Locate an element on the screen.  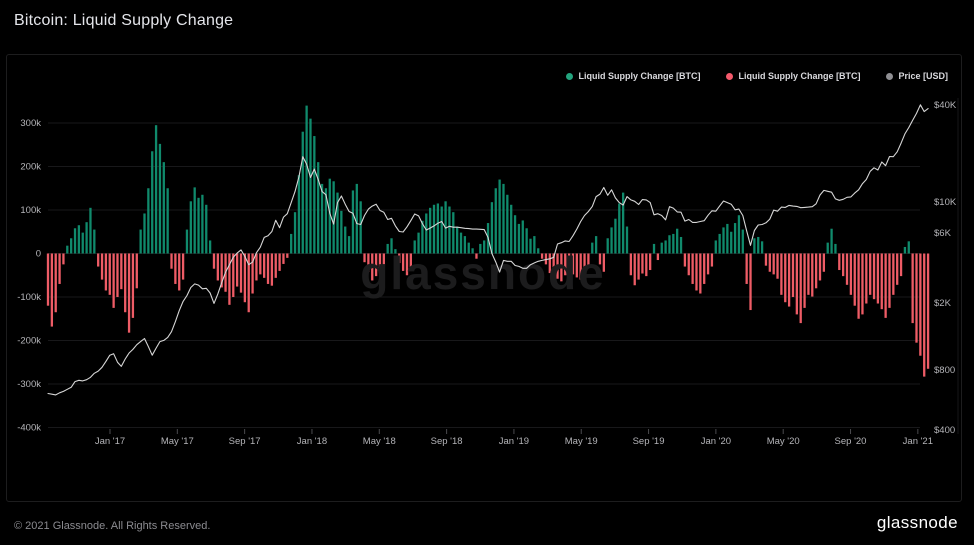
y-right-tick: $800 is located at coordinates (944, 370).